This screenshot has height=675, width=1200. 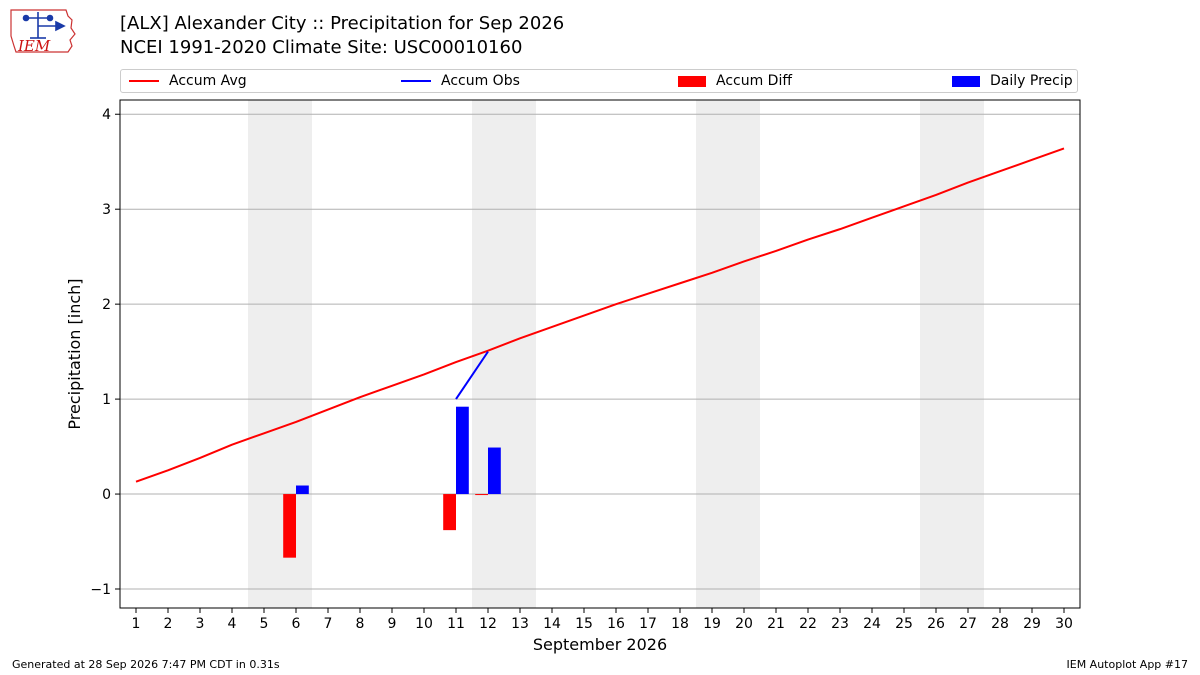 I want to click on legend-swatch-accum-obs, so click(x=416, y=81).